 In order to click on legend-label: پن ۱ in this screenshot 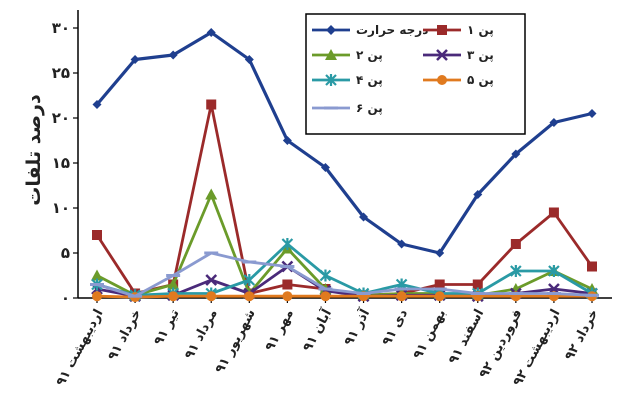, I will do `click(480, 30)`.